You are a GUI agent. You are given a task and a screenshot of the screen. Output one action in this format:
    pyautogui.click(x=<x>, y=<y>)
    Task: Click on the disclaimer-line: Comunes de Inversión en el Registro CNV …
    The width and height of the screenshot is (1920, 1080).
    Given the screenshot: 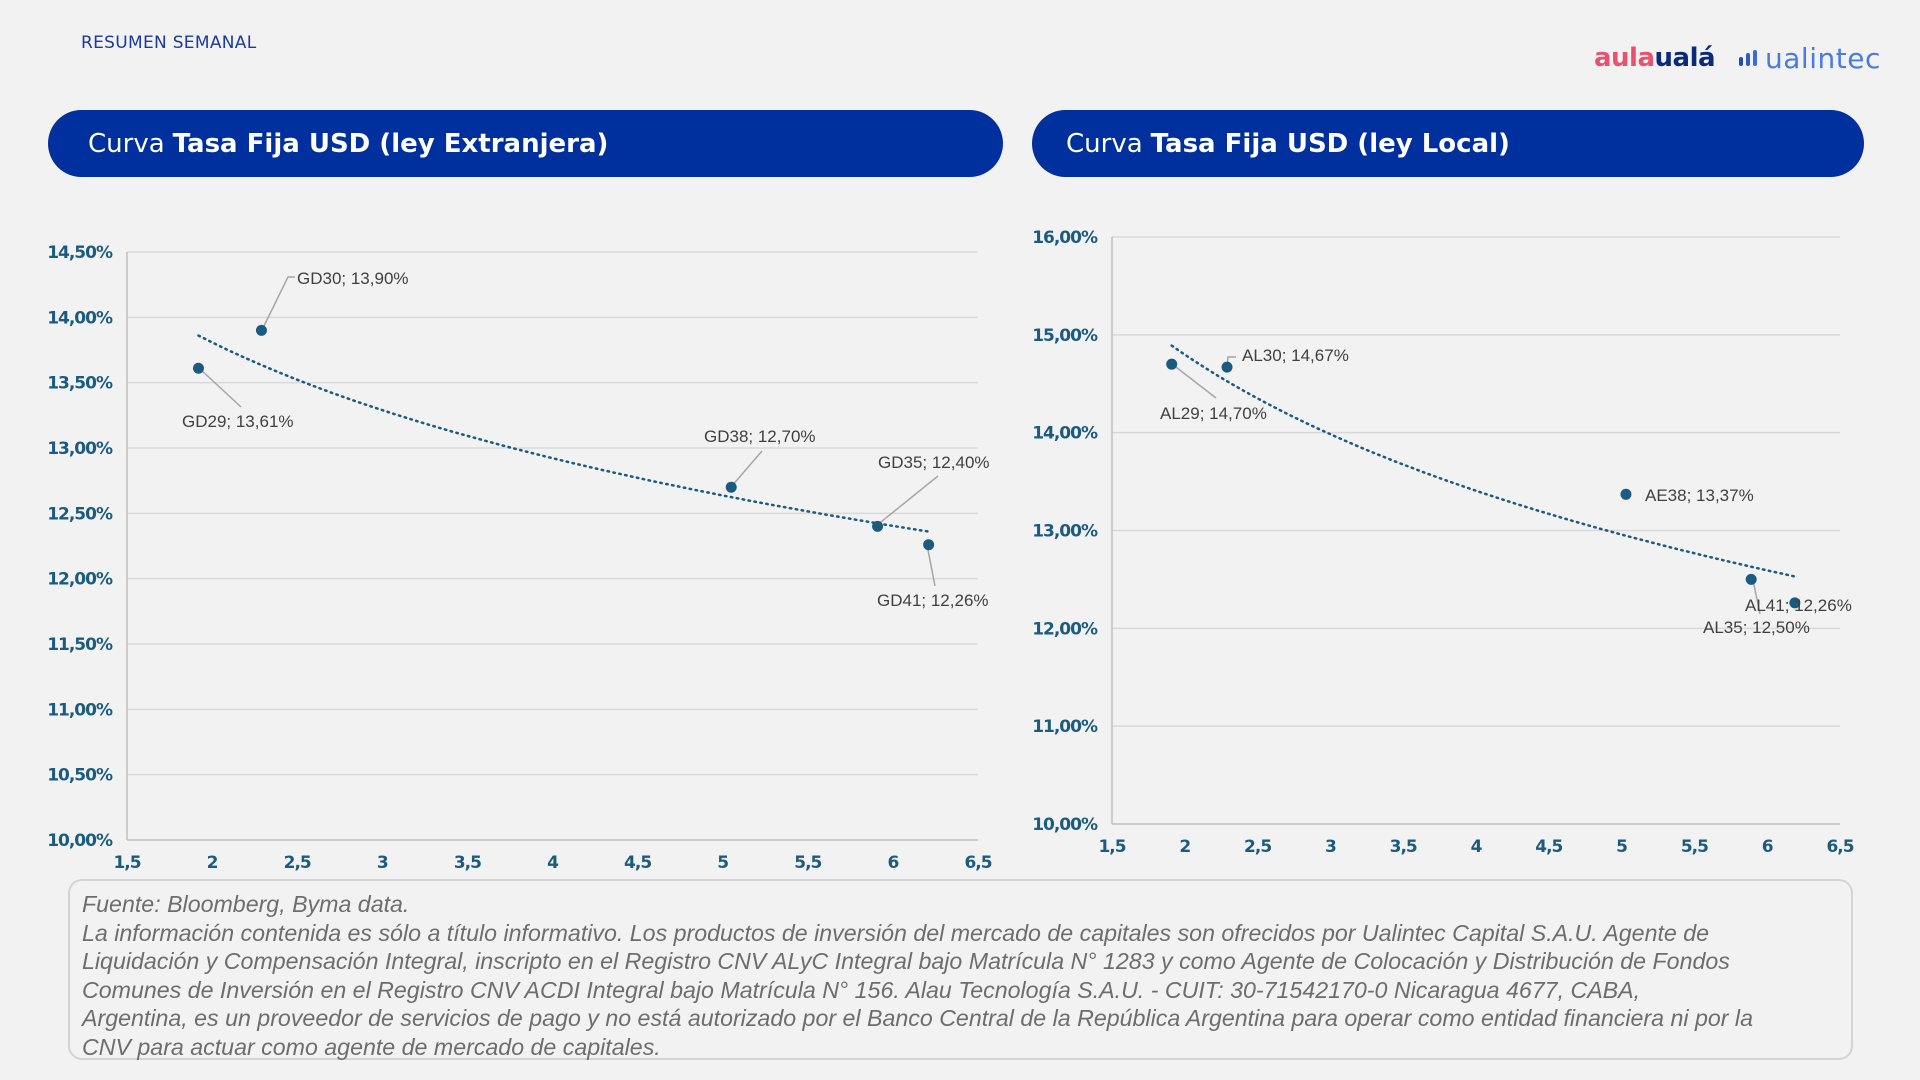 What is the action you would take?
    pyautogui.click(x=861, y=989)
    